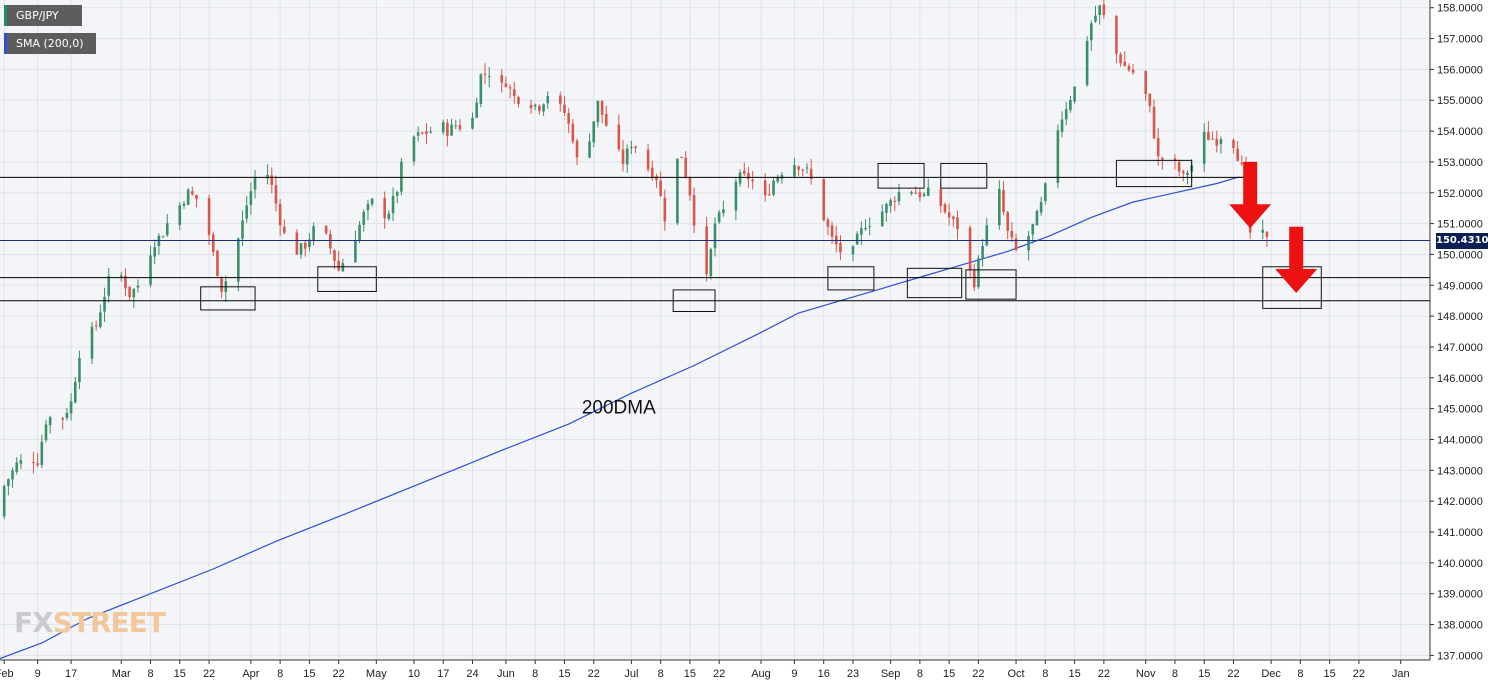 The image size is (1501, 684). What do you see at coordinates (853, 674) in the screenshot?
I see `x-tick-label: 23` at bounding box center [853, 674].